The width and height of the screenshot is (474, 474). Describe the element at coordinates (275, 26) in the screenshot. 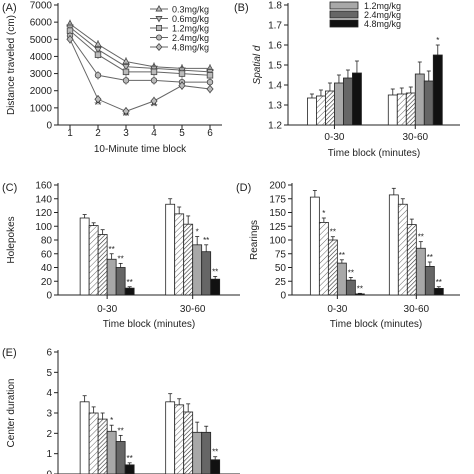

I see `y-tick-label: 1.7` at that location.